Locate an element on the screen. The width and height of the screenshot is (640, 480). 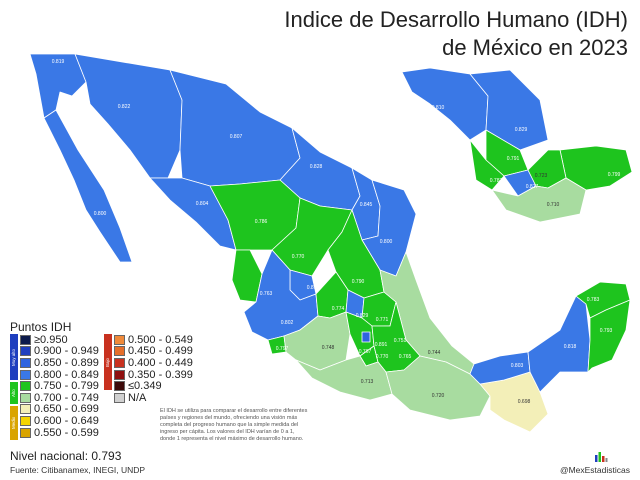
legend-item: 0.350 - 0.399 is located at coordinates (153, 375).